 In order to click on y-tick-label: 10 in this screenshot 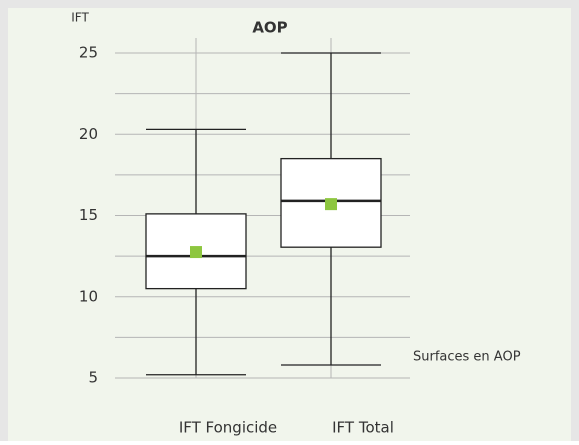, I will do `click(88, 296)`.